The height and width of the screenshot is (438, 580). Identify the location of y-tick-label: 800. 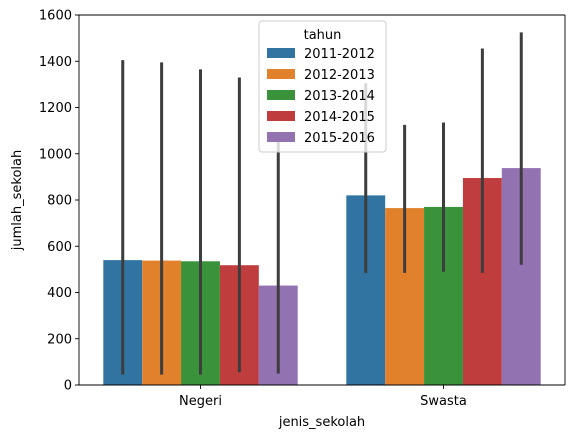
(59, 201).